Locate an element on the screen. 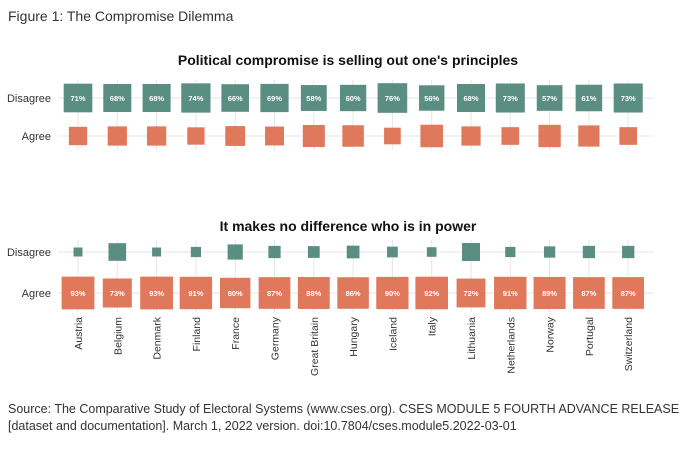 This screenshot has width=696, height=450. value-label-agree-denmark-2: 93% is located at coordinates (156, 293).